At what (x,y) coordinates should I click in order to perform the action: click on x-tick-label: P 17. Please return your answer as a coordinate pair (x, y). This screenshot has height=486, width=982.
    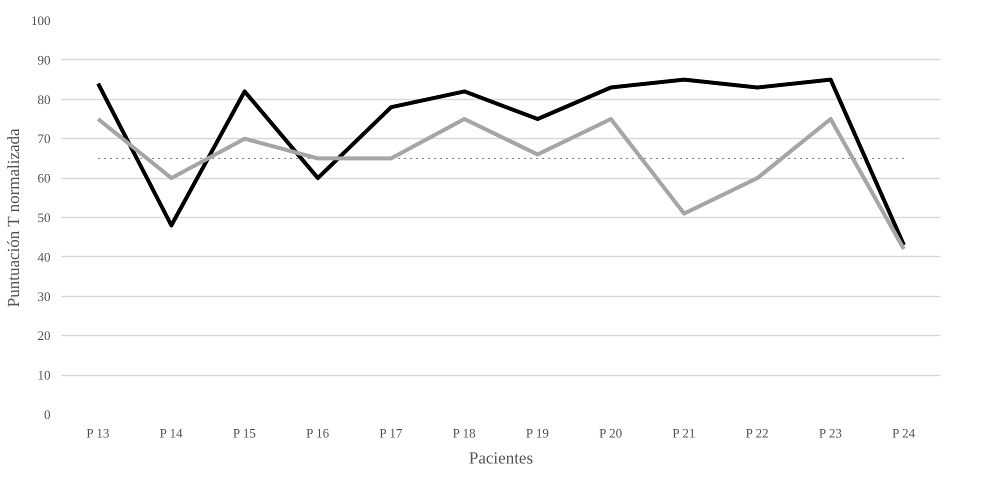
    Looking at the image, I should click on (391, 433).